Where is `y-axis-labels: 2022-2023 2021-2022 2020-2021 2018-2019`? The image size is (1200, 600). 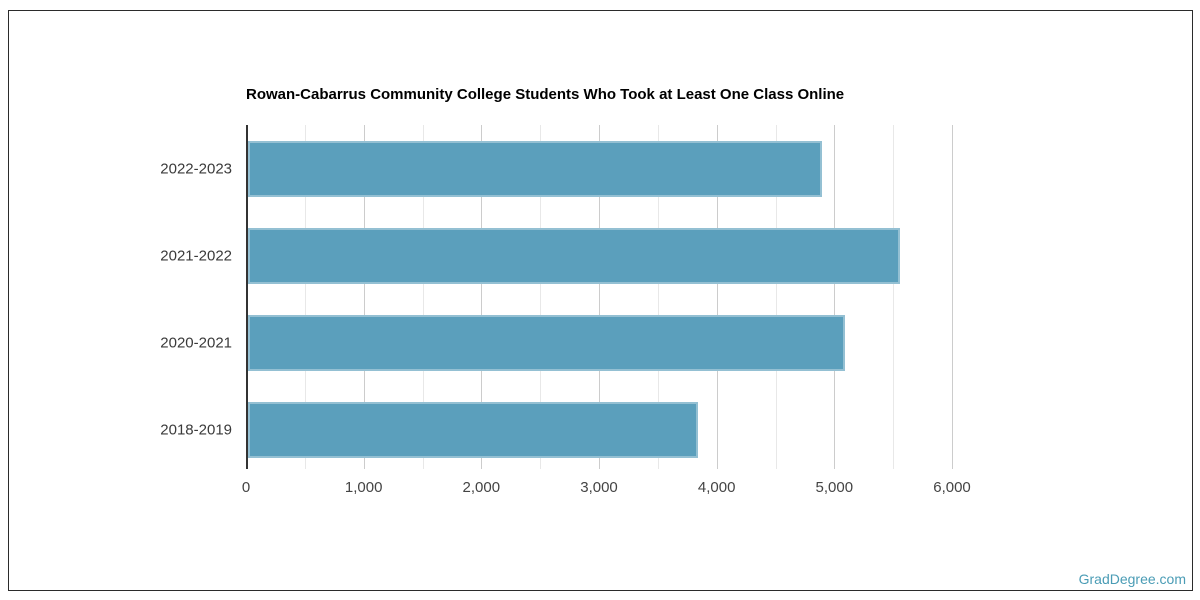 y-axis-labels: 2022-2023 2021-2022 2020-2021 2018-2019 is located at coordinates (116, 297).